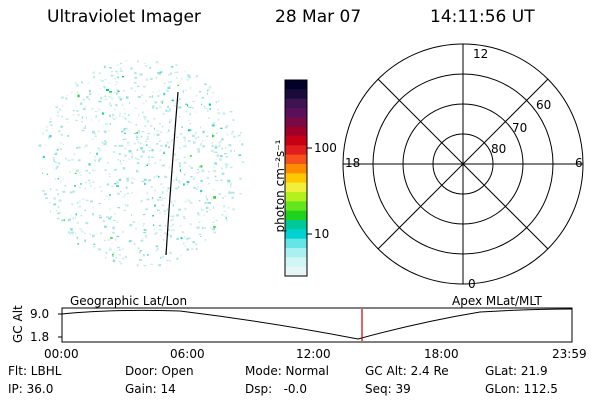 The height and width of the screenshot is (400, 600). What do you see at coordinates (520, 128) in the screenshot?
I see `lat-label-70: 70` at bounding box center [520, 128].